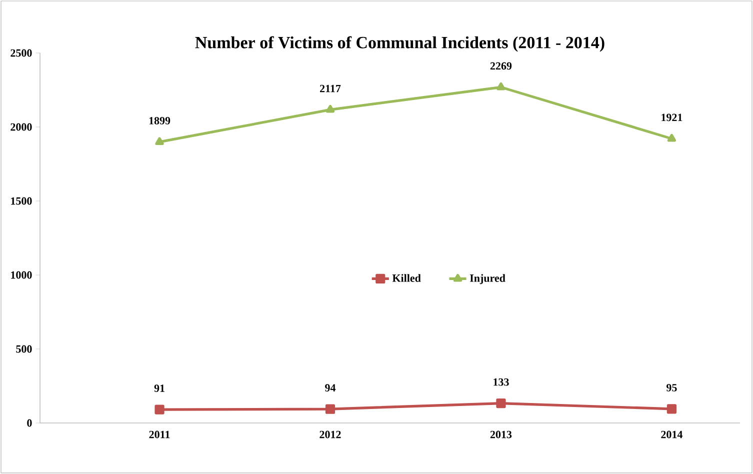  What do you see at coordinates (159, 120) in the screenshot?
I see `data-label: 1899` at bounding box center [159, 120].